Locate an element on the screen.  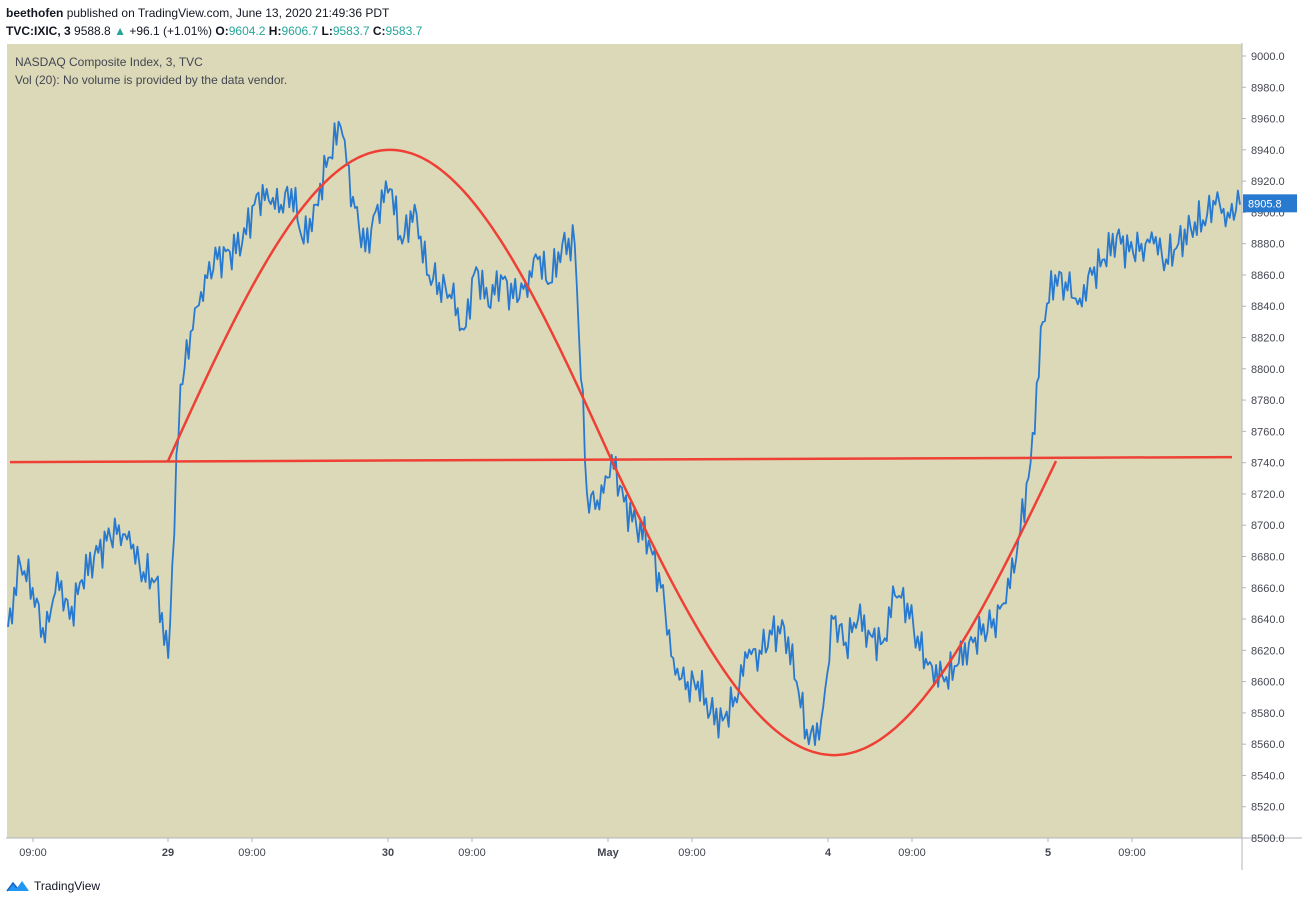
low-label: L: is located at coordinates (327, 31).